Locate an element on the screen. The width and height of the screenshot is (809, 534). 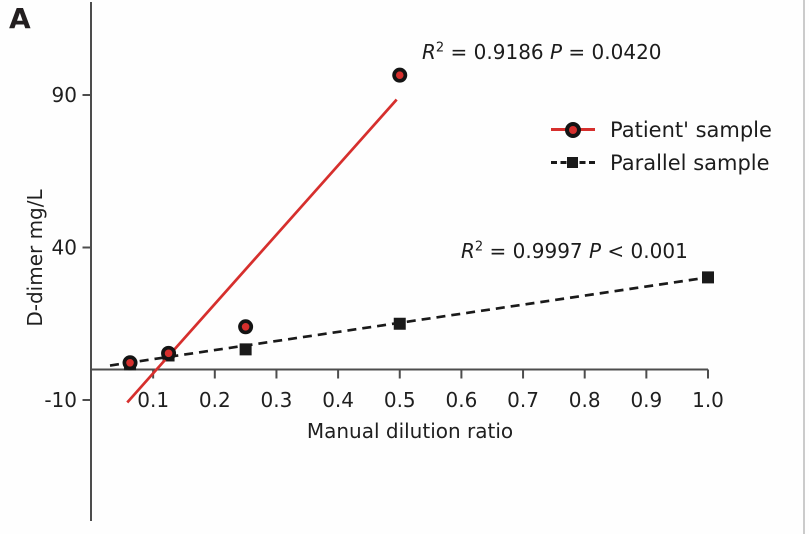
parallel-r2-annotation: R2 = 0.9997 P < 0.001 is located at coordinates (574, 251).